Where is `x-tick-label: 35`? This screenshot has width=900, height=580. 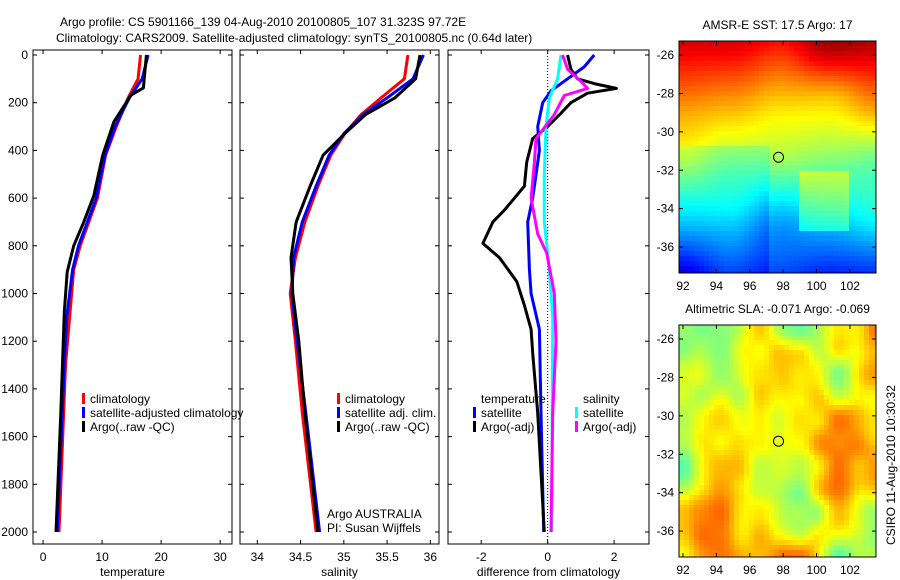
x-tick-label: 35 is located at coordinates (344, 557).